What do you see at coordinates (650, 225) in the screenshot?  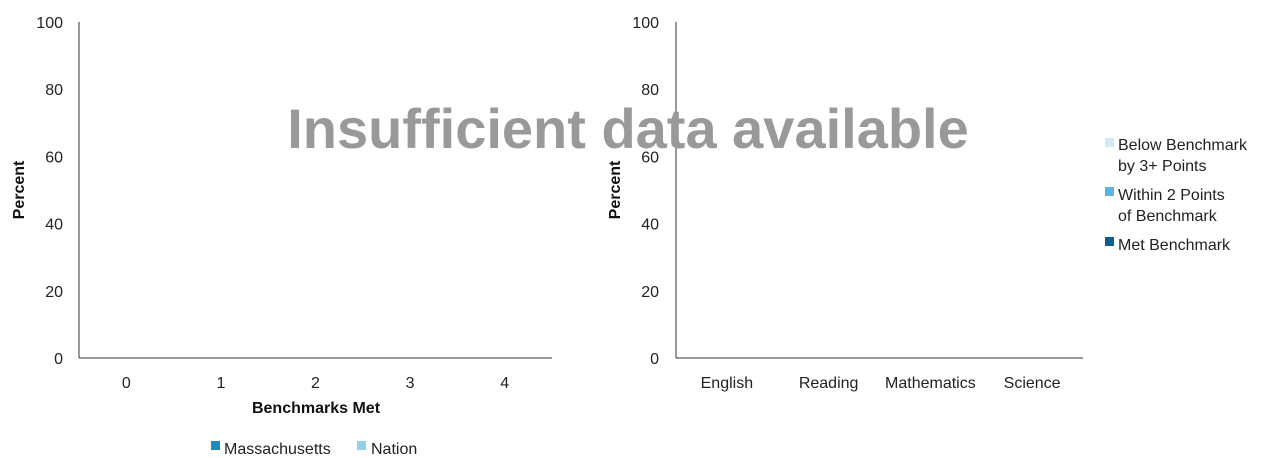 I see `right-y-tick-label: 40` at bounding box center [650, 225].